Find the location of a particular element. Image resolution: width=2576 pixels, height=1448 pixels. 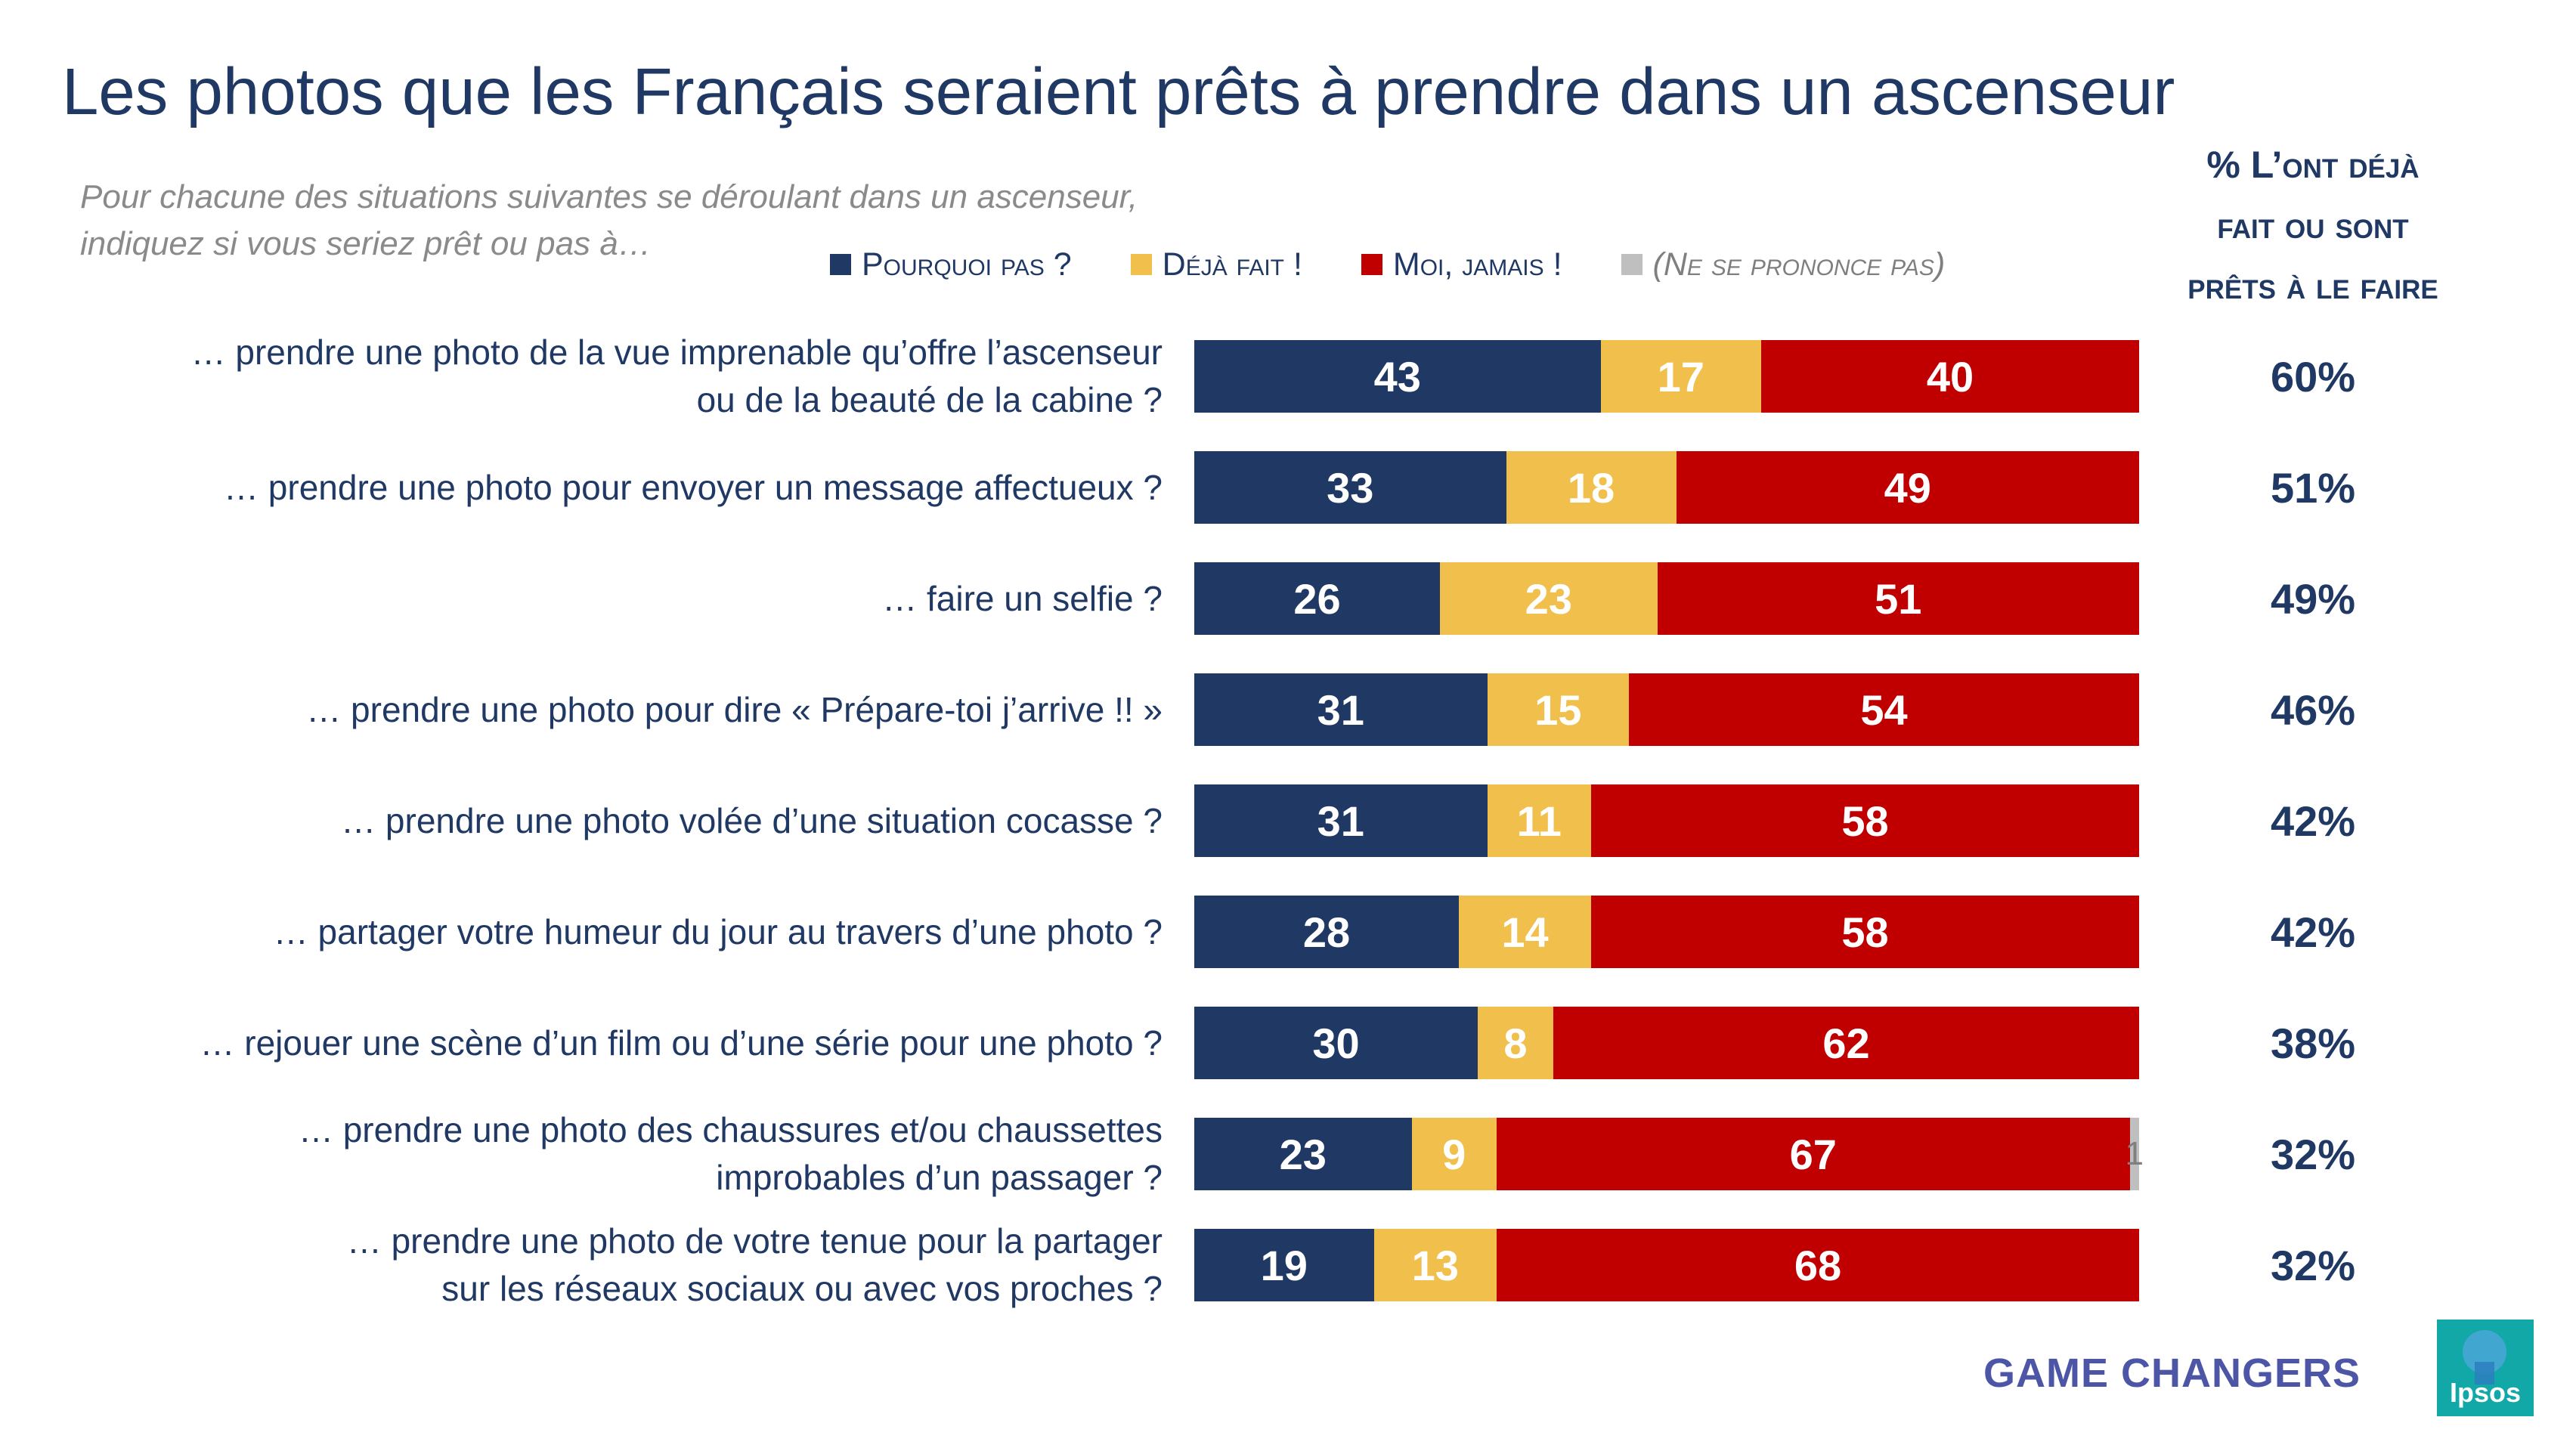

legend-item-deja-fait: Déjà fait ! is located at coordinates (1216, 264).